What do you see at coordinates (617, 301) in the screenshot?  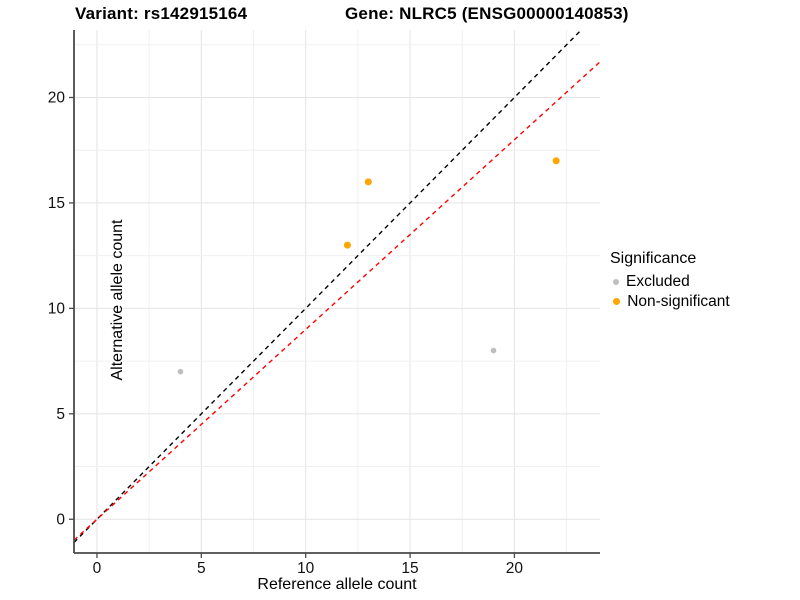 I see `non-significant-dot-icon` at bounding box center [617, 301].